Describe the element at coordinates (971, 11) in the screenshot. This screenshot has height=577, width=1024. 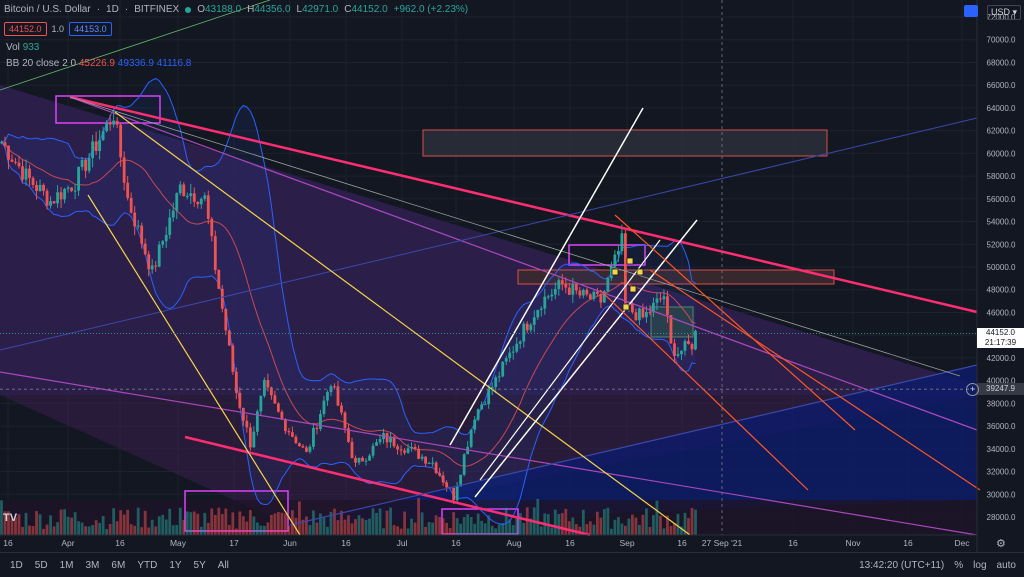
I see `compare-icon` at that location.